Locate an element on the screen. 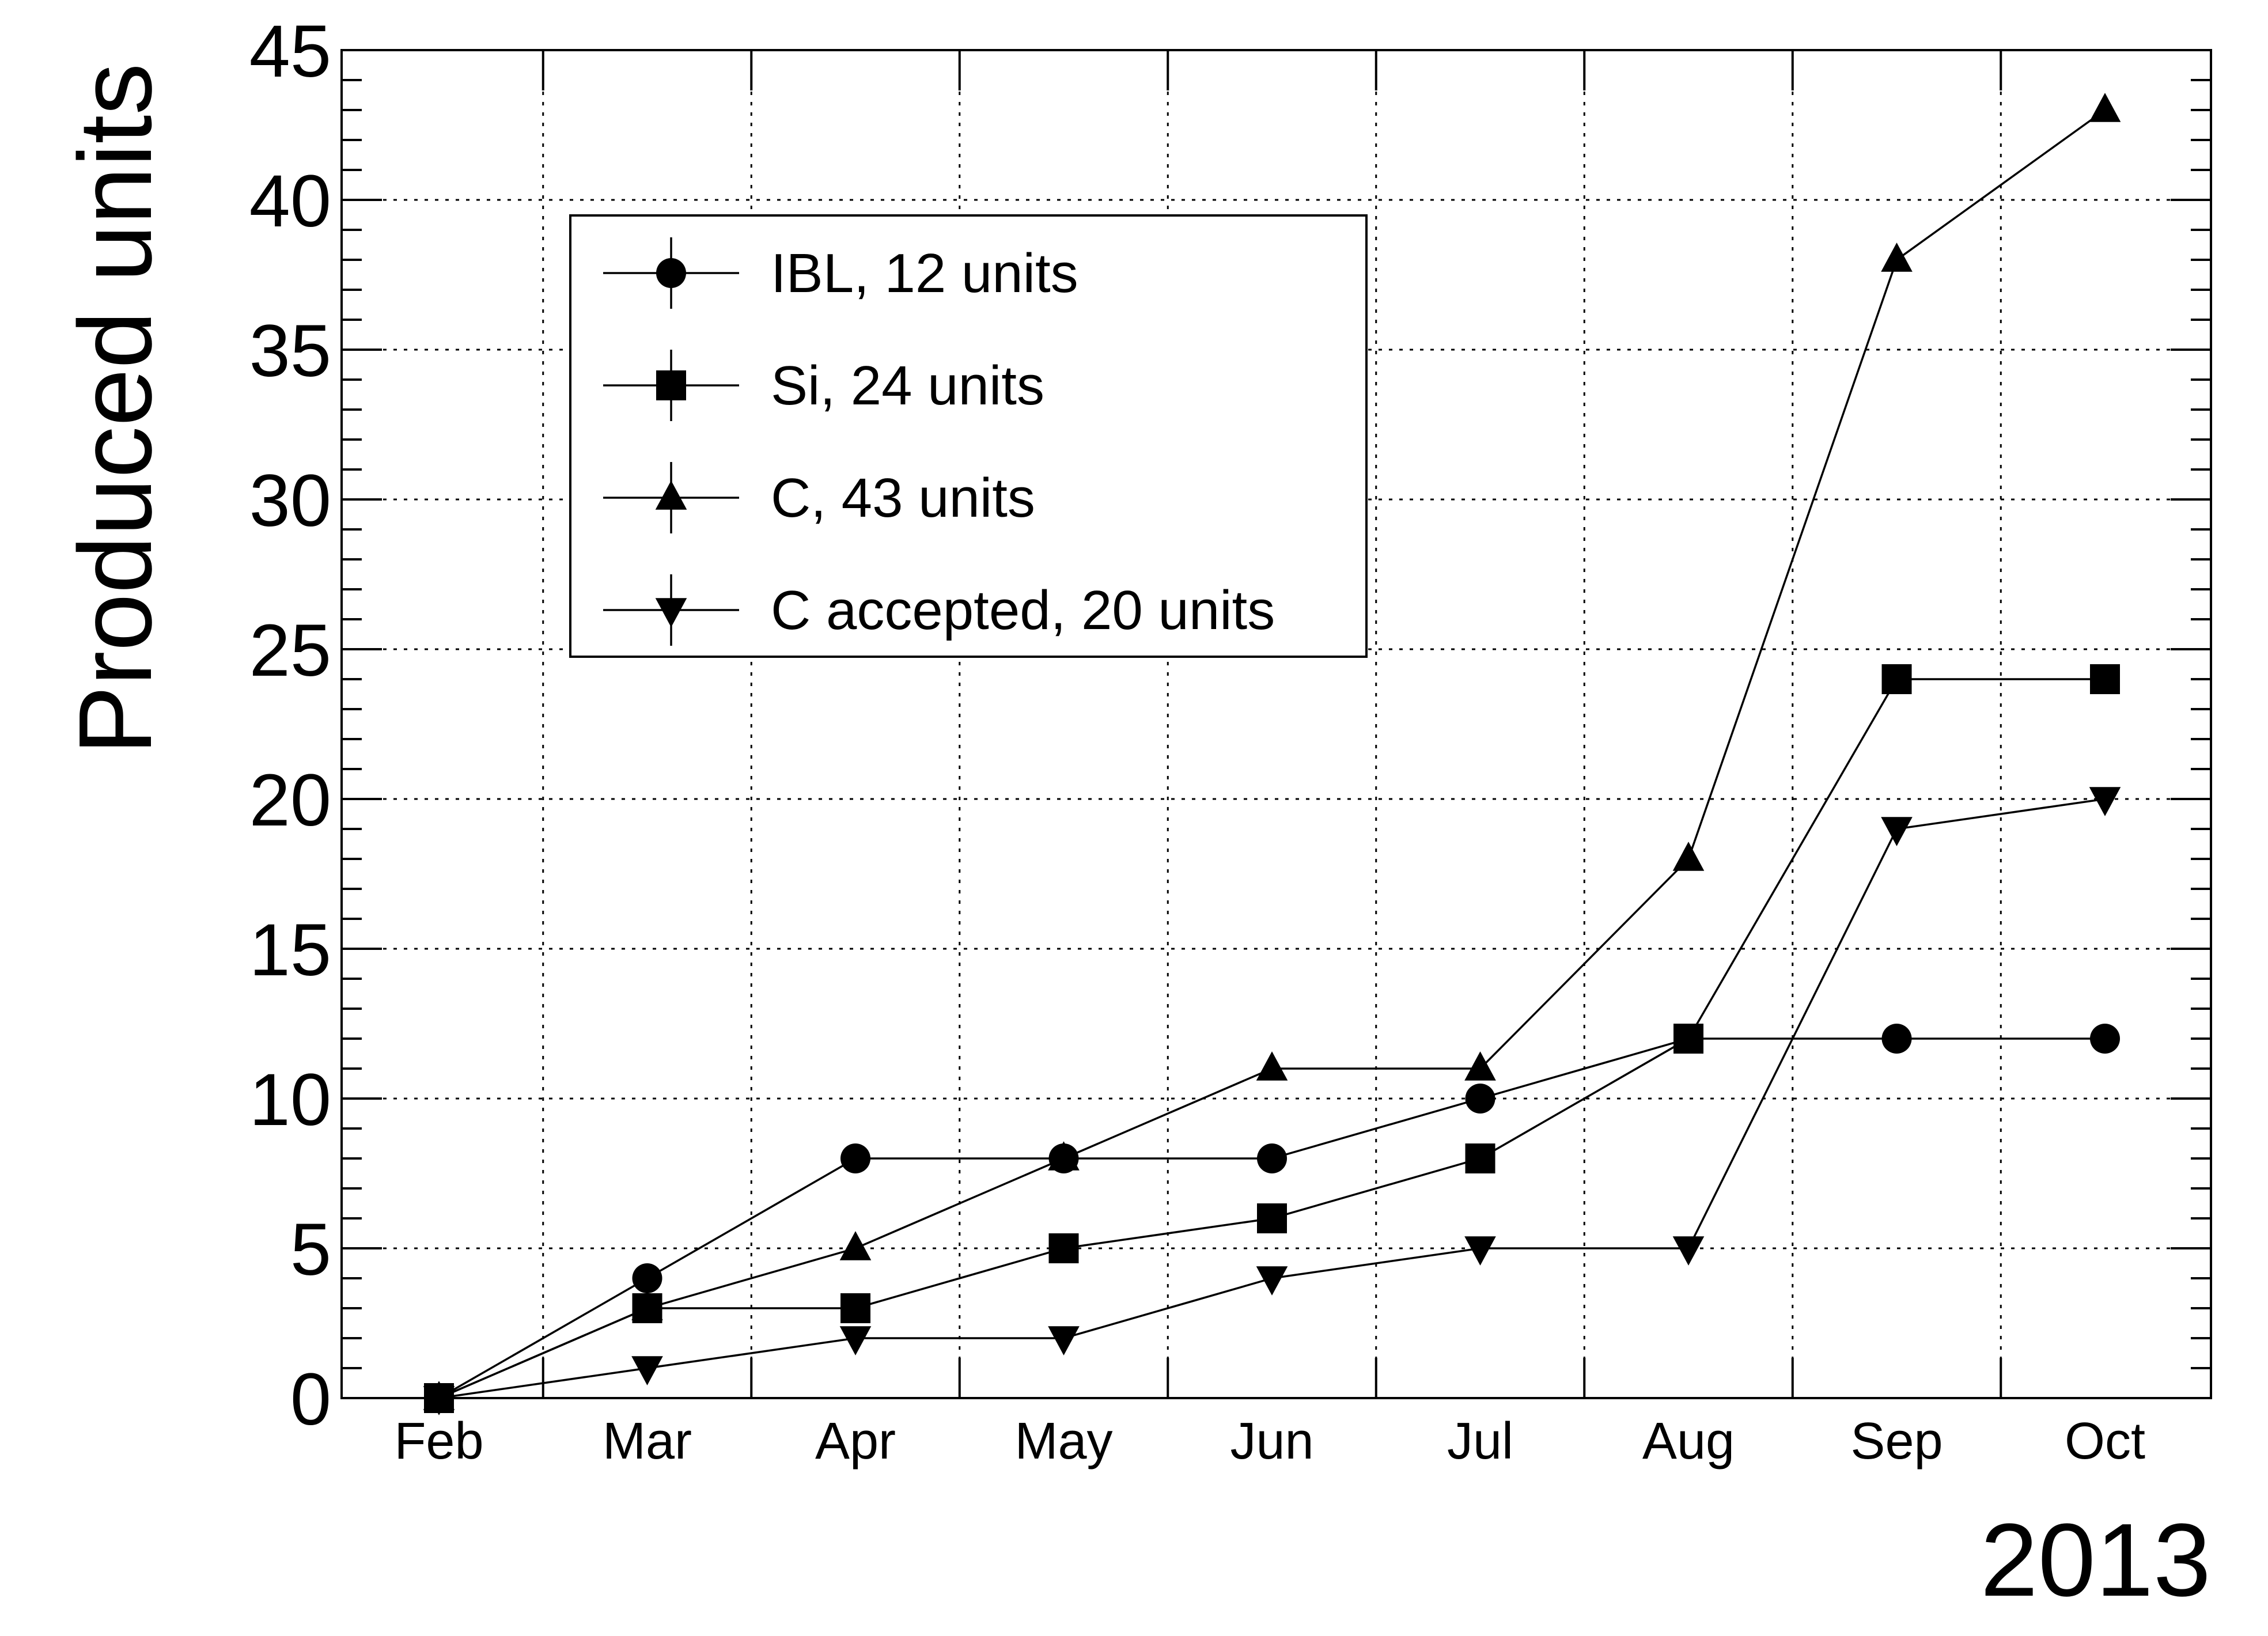 The height and width of the screenshot is (1636, 2268). legend-box is located at coordinates (968, 436).